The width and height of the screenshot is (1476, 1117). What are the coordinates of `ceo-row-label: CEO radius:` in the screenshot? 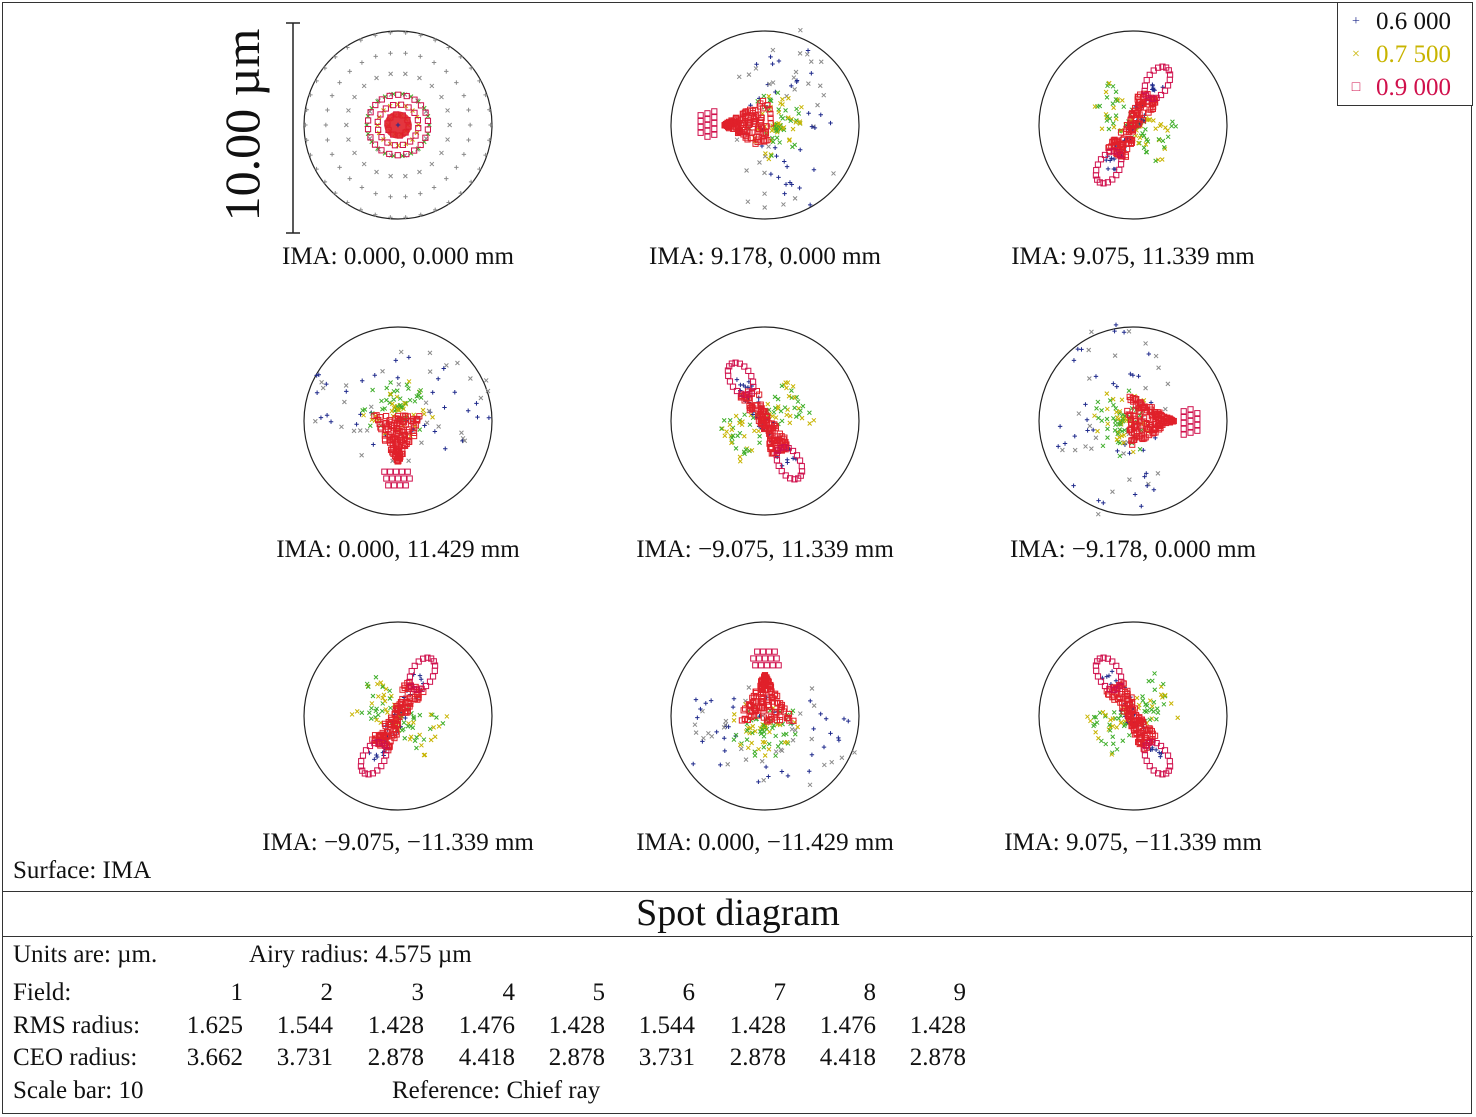 It's located at (75, 1057).